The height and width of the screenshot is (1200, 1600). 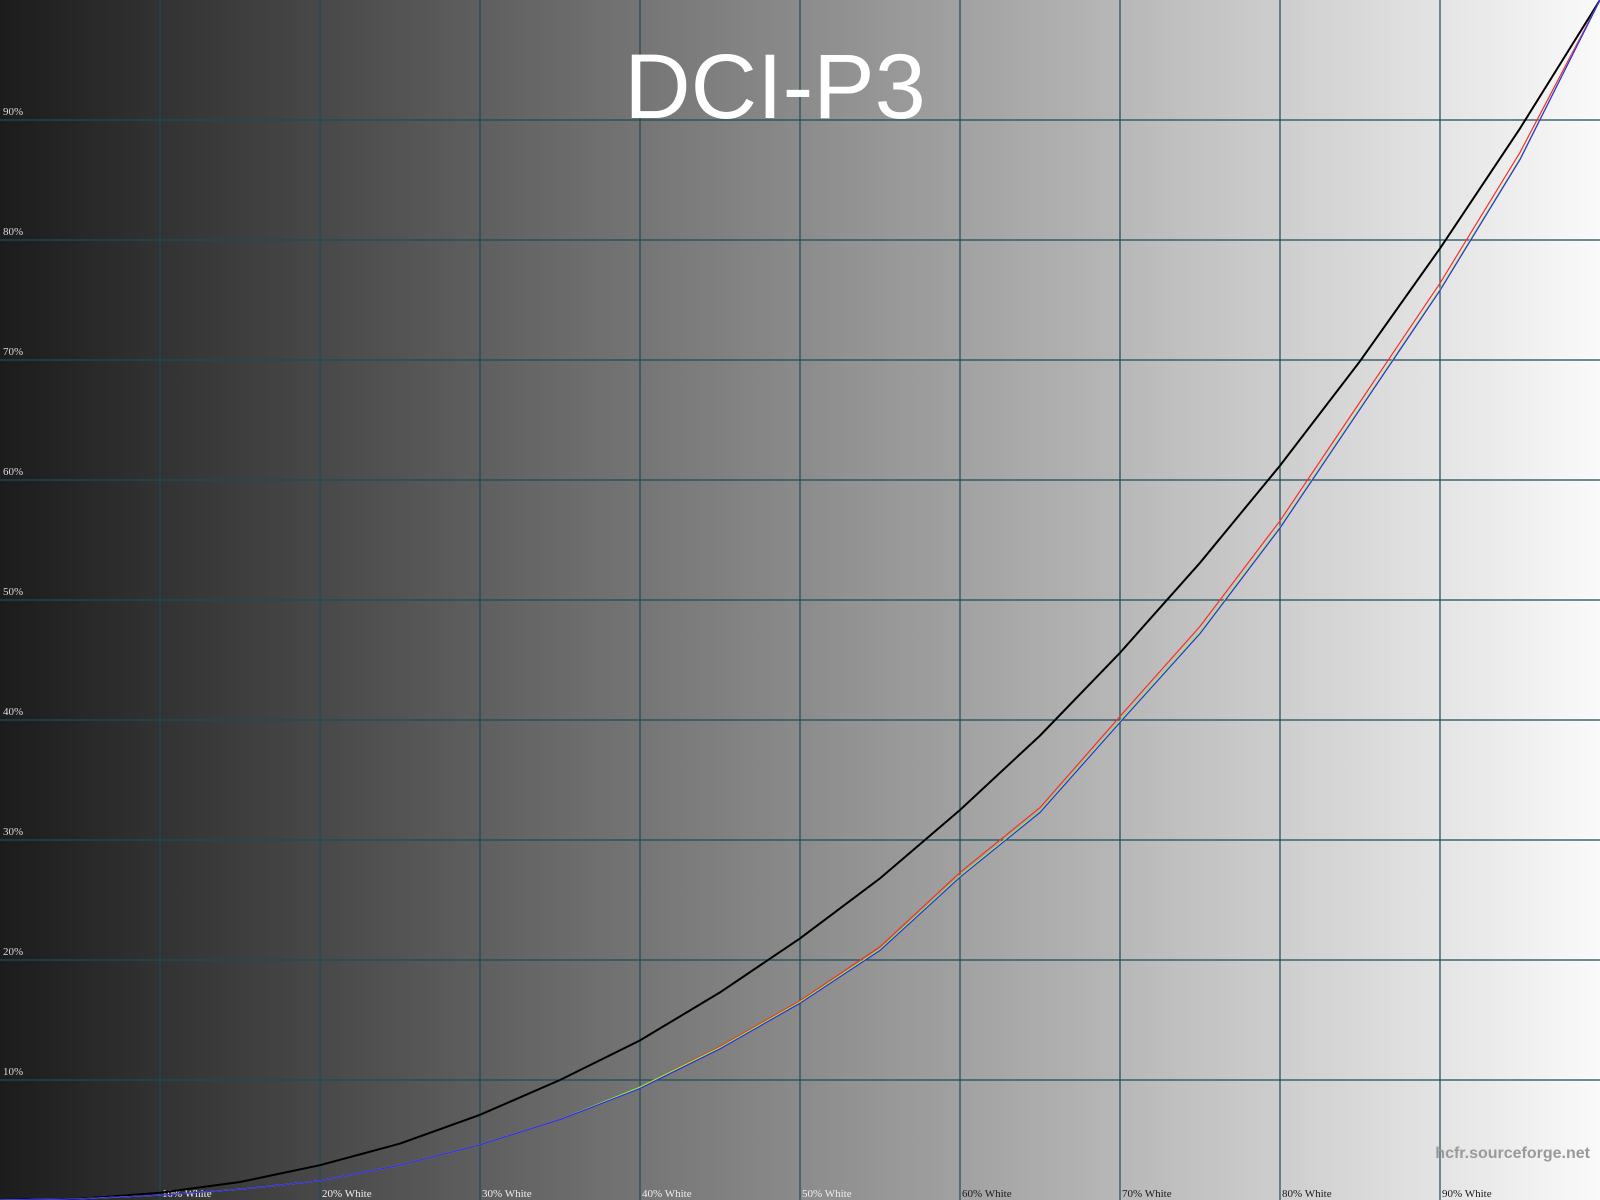 I want to click on y-tick-label: 30%, so click(x=13, y=832).